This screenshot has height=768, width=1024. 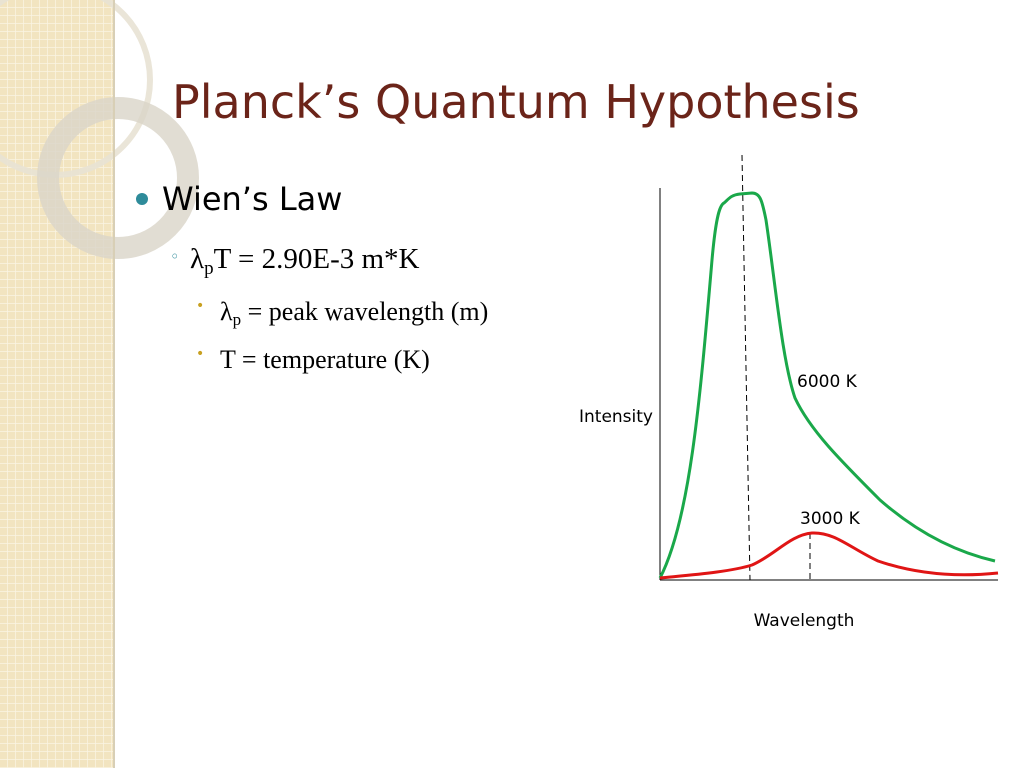 I want to click on sub-sub-bullet-text: λp = peak wavelength (m), so click(x=354, y=313).